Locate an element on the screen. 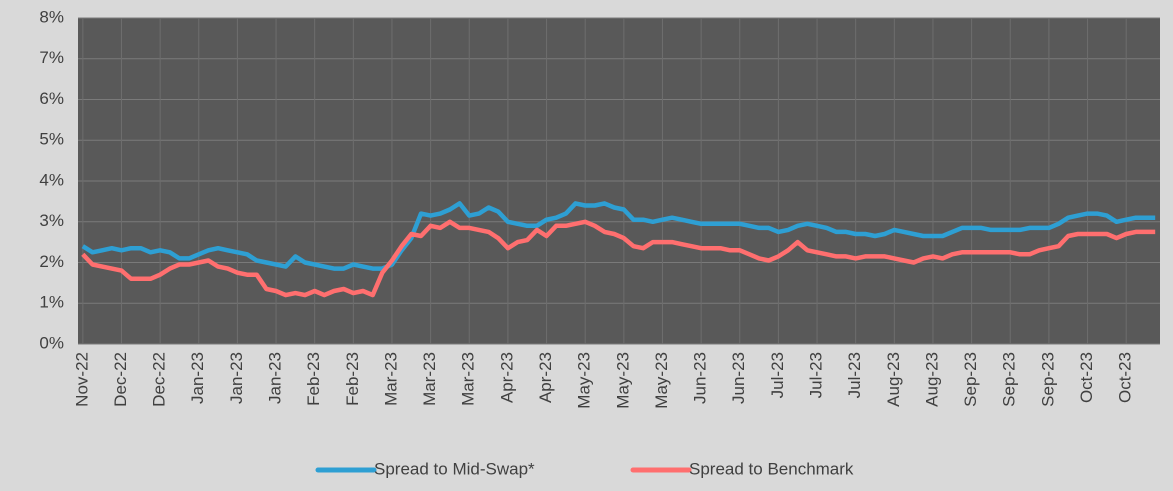 This screenshot has width=1173, height=491. y-tick-label: 2% is located at coordinates (51, 261).